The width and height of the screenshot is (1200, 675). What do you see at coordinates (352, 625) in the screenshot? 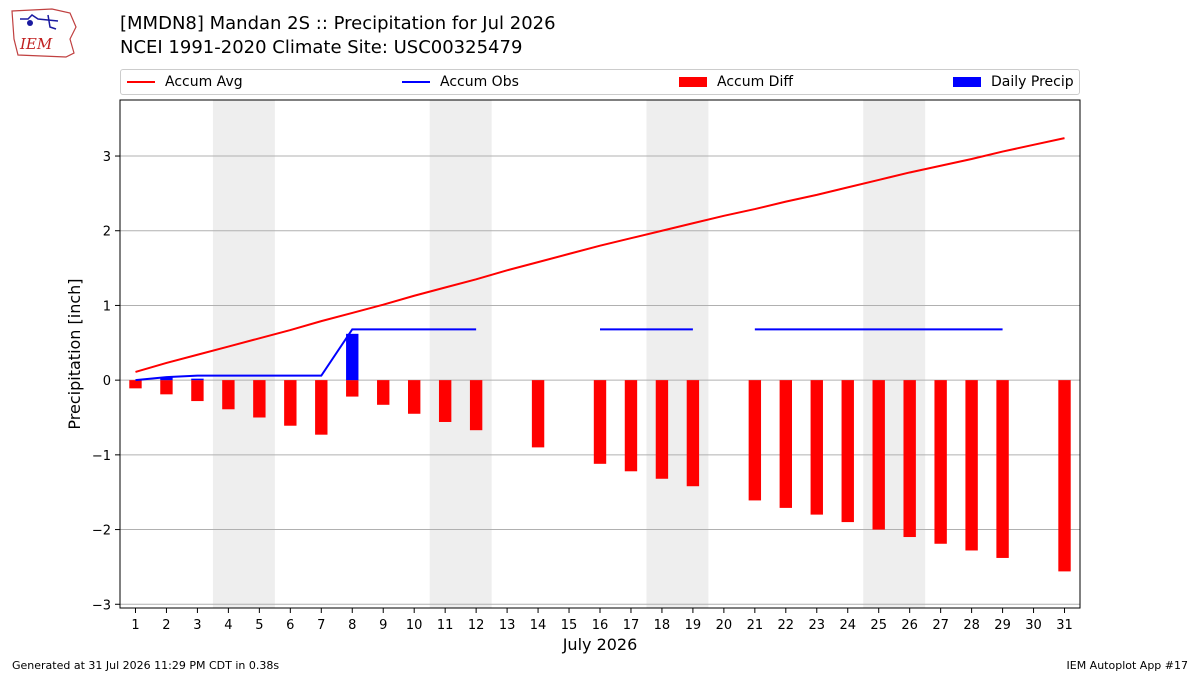
I see `x-tick-label: 8` at bounding box center [352, 625].